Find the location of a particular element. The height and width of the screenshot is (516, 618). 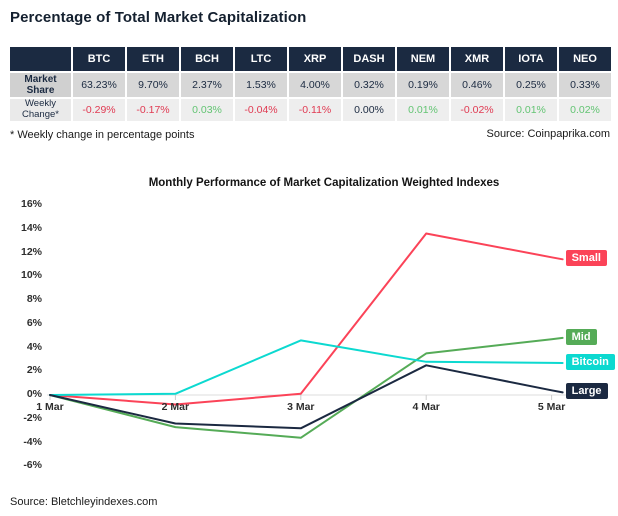

market-share-cell: 0.19% is located at coordinates (423, 85).